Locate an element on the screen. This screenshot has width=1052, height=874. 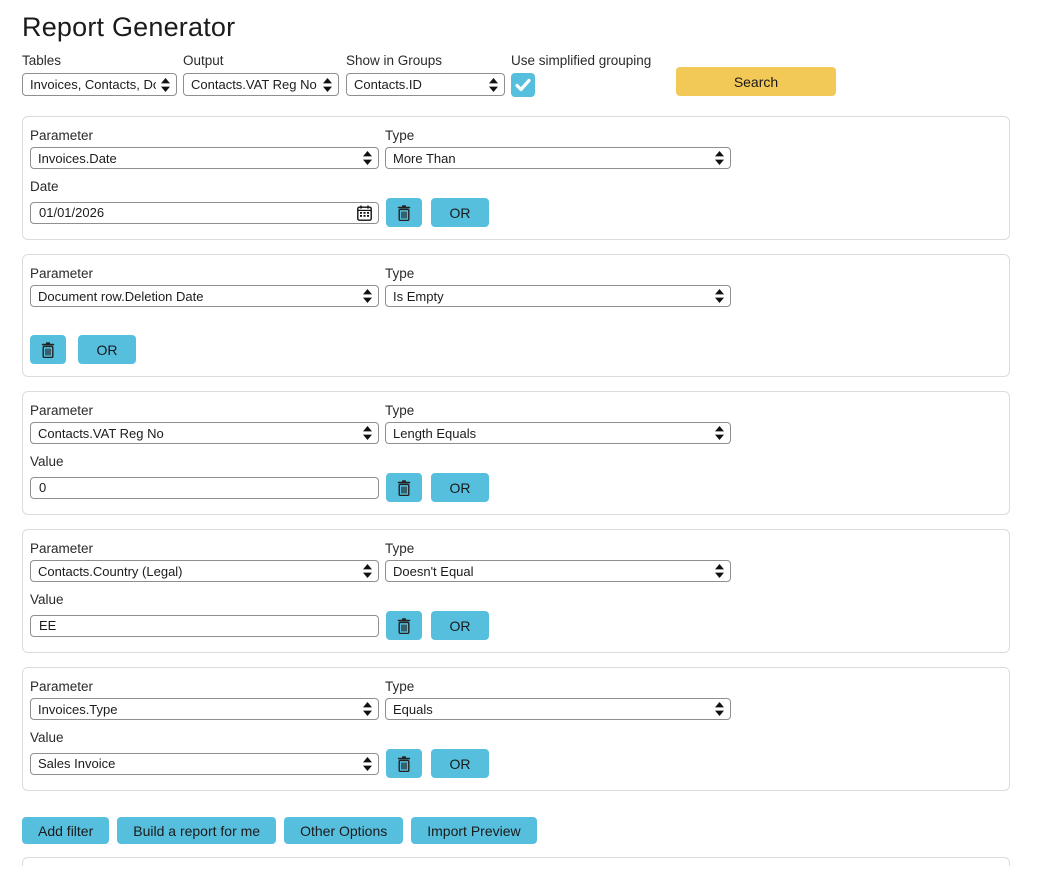
calendar-icon is located at coordinates (364, 213).